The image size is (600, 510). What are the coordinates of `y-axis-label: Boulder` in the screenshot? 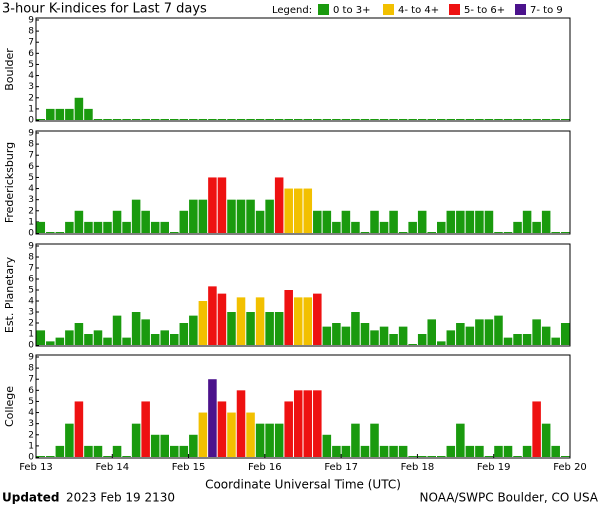 It's located at (9, 69).